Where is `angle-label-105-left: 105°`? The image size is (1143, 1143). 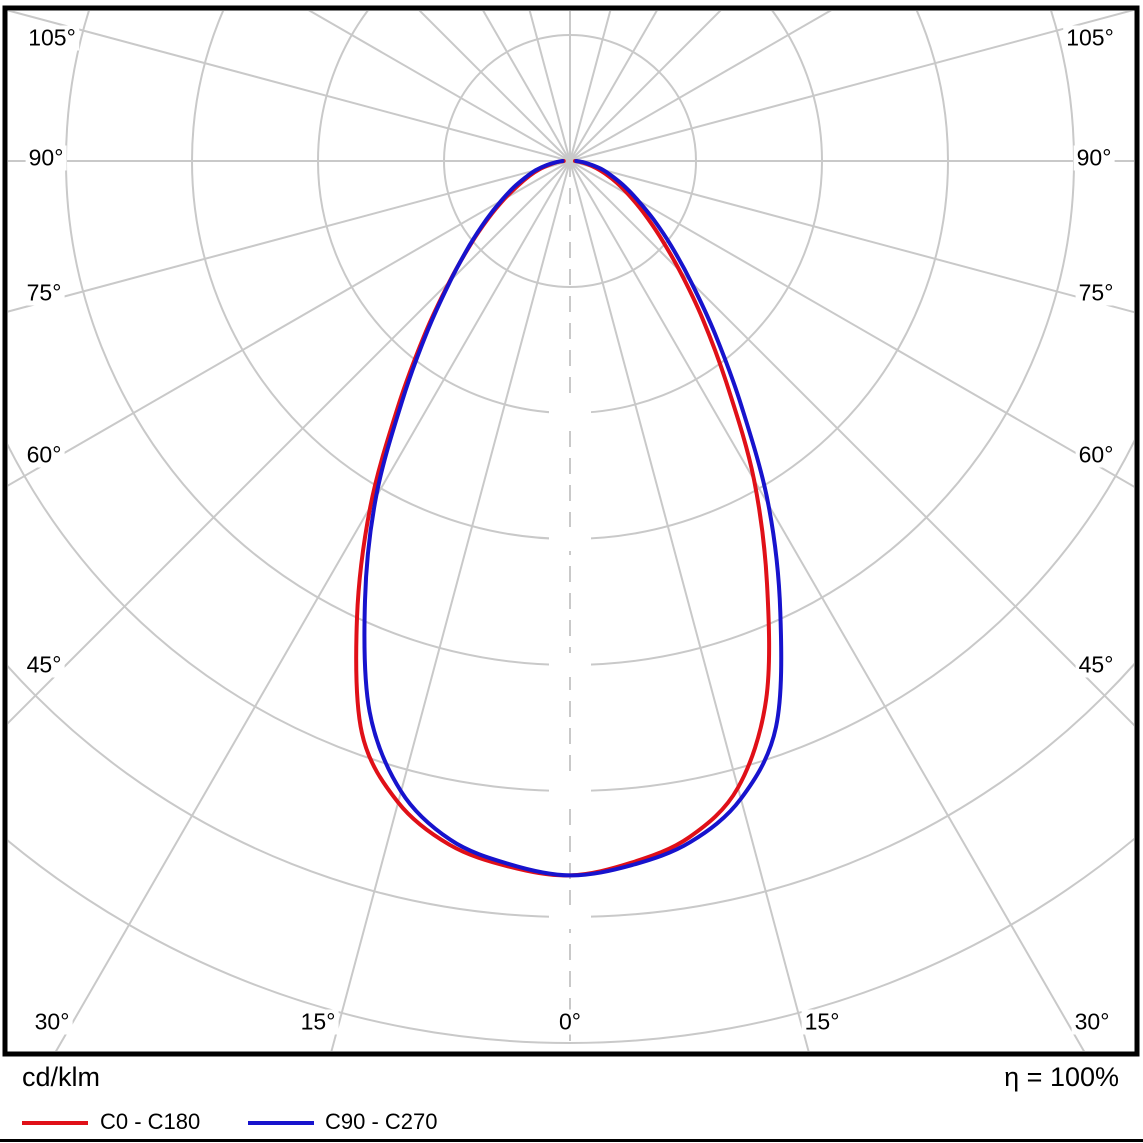 angle-label-105-left: 105° is located at coordinates (52, 38).